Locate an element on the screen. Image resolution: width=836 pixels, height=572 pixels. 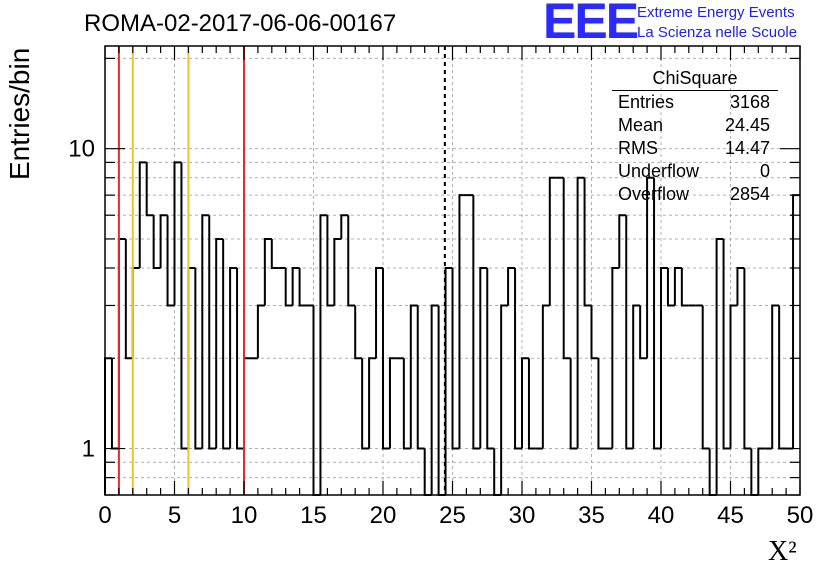
y-tick-label: 10 is located at coordinates (81, 149).